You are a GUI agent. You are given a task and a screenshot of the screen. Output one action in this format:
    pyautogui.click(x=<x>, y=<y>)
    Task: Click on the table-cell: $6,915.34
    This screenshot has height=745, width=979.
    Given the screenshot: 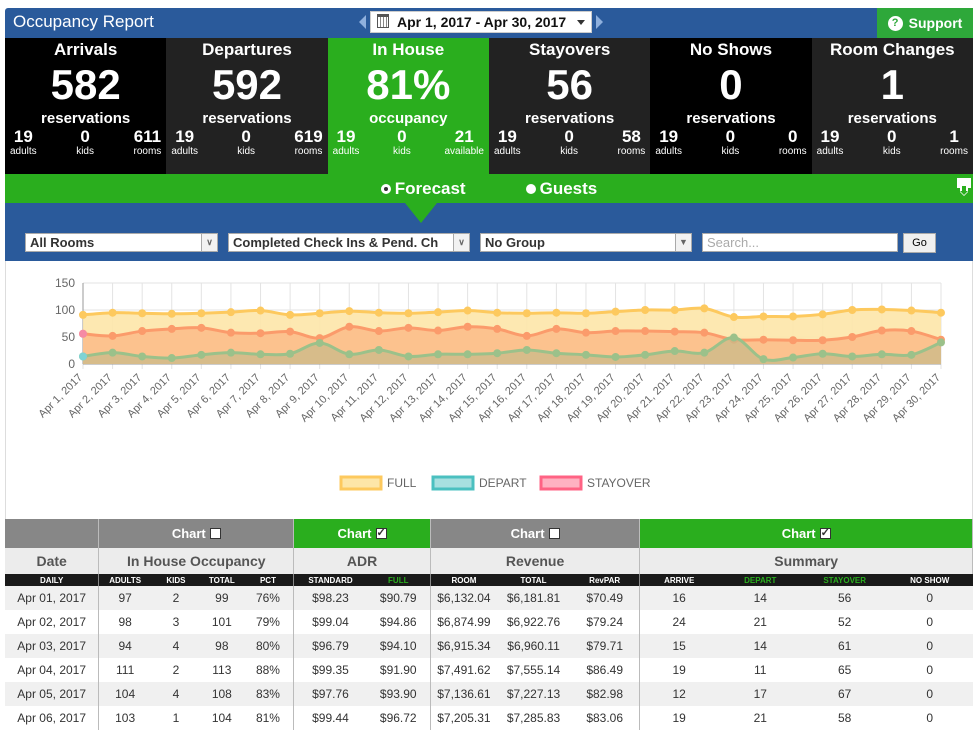 What is the action you would take?
    pyautogui.click(x=464, y=646)
    